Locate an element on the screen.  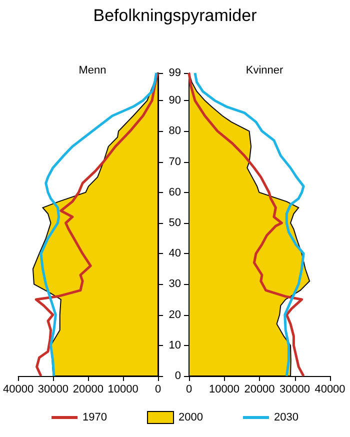
y-tick-label: 0 is located at coordinates (177, 376).